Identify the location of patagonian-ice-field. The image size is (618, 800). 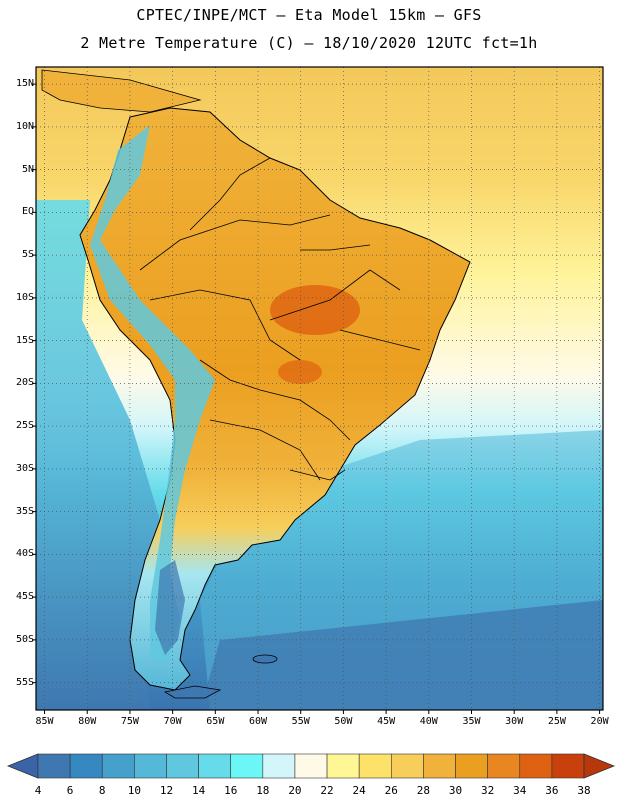
(170, 607).